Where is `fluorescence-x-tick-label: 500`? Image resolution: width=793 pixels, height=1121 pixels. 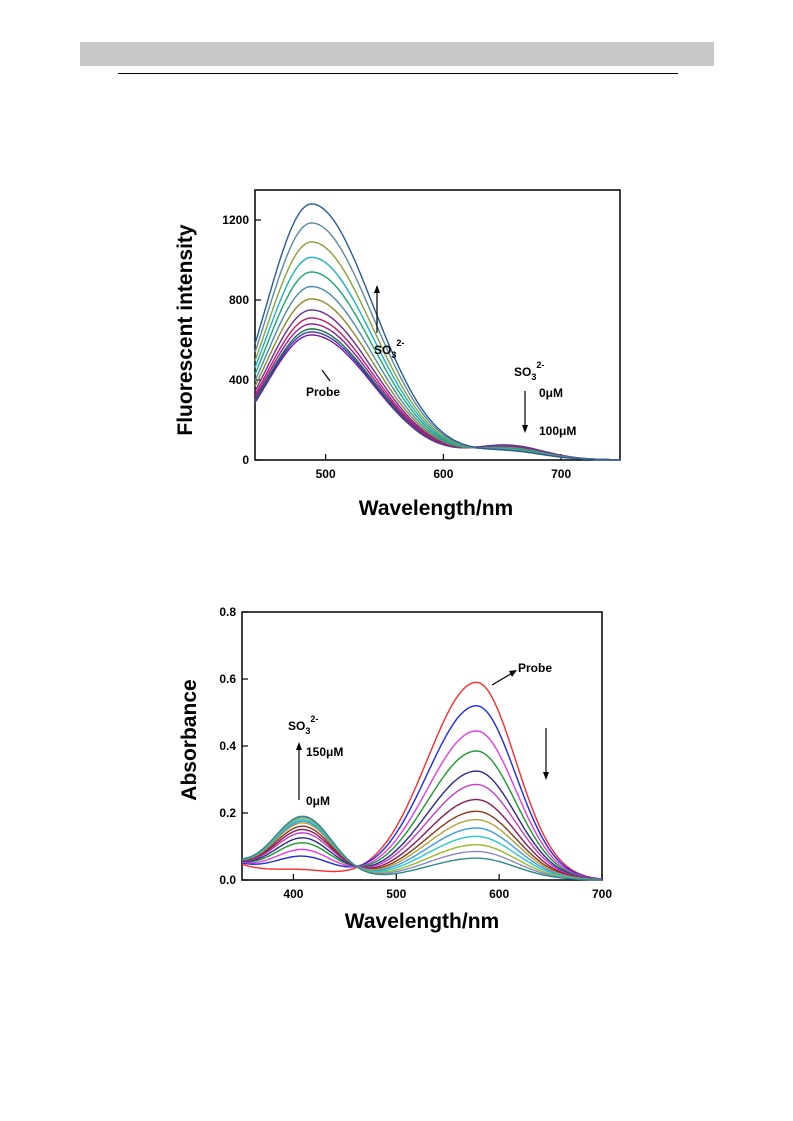
fluorescence-x-tick-label: 500 is located at coordinates (326, 474).